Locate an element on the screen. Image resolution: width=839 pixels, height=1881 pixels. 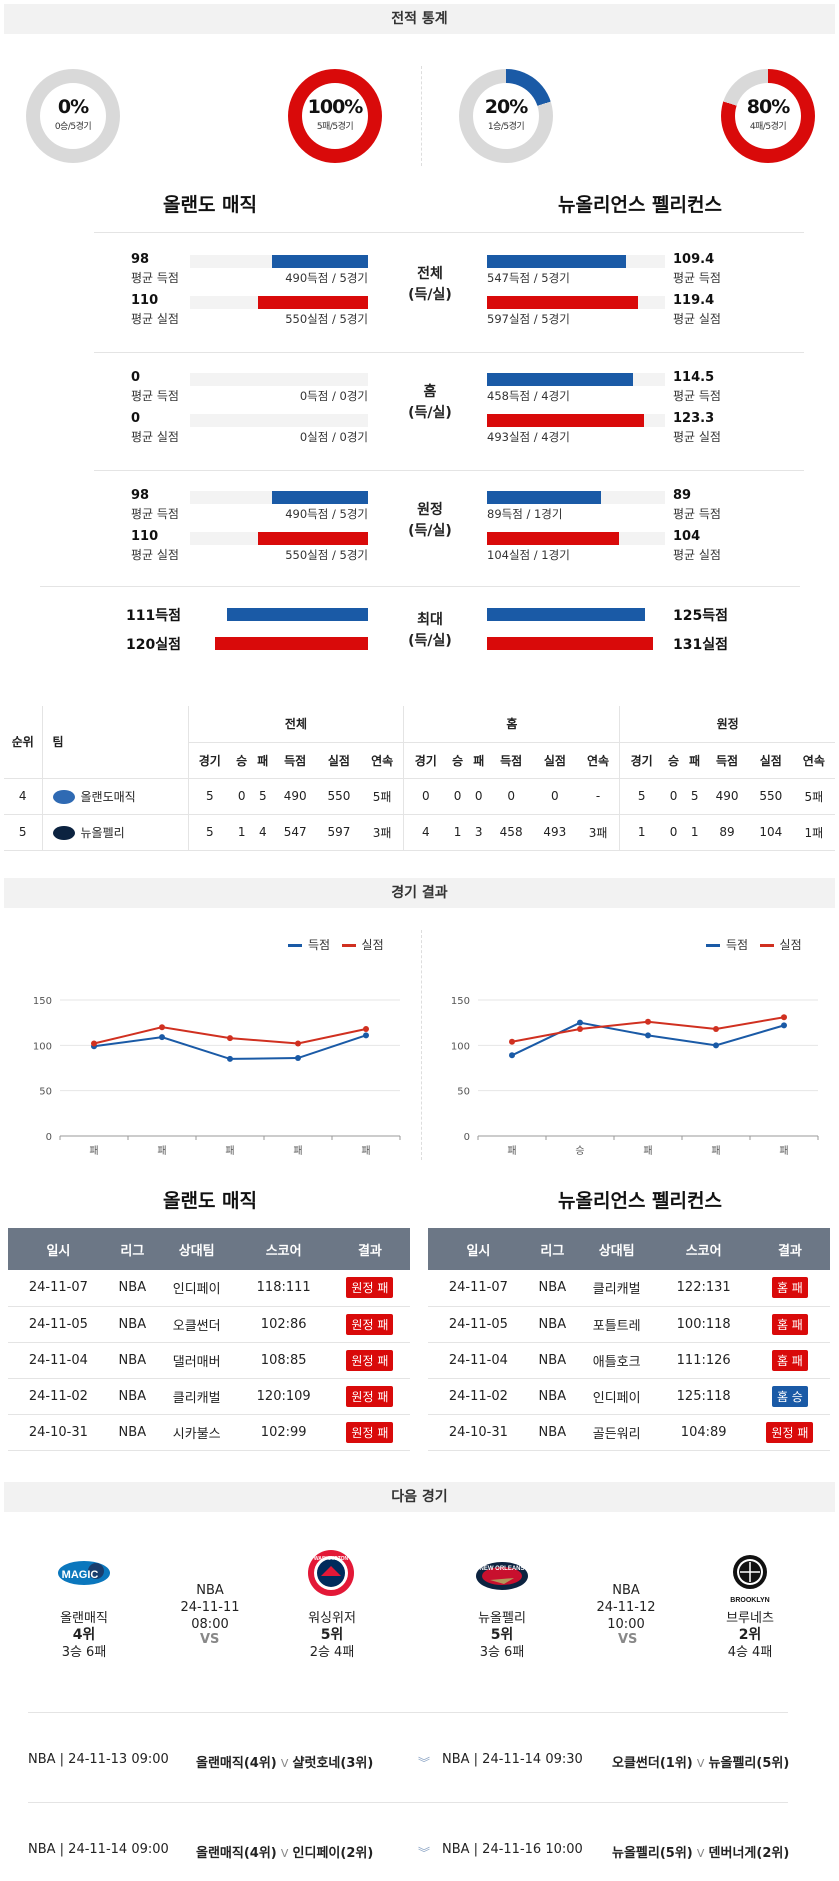
stat-cell: 104 is located at coordinates (770, 832).